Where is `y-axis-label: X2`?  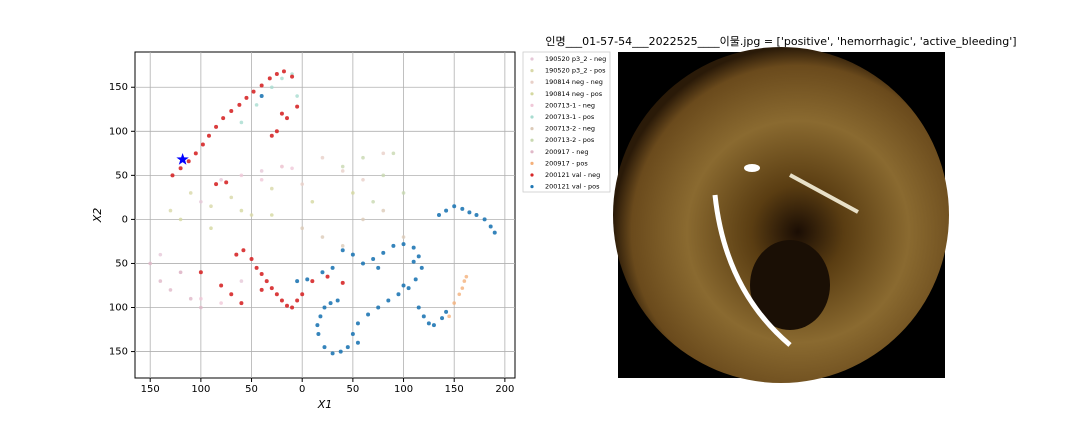 y-axis-label: X2 is located at coordinates (97, 216).